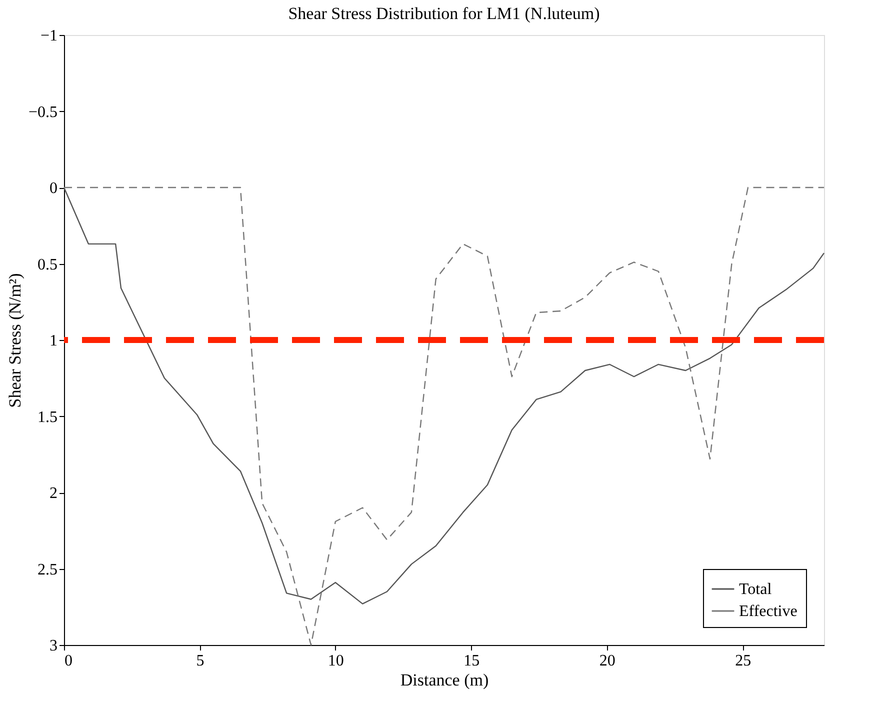 The image size is (875, 713). I want to click on y-tick-label: 2.5, so click(48, 569).